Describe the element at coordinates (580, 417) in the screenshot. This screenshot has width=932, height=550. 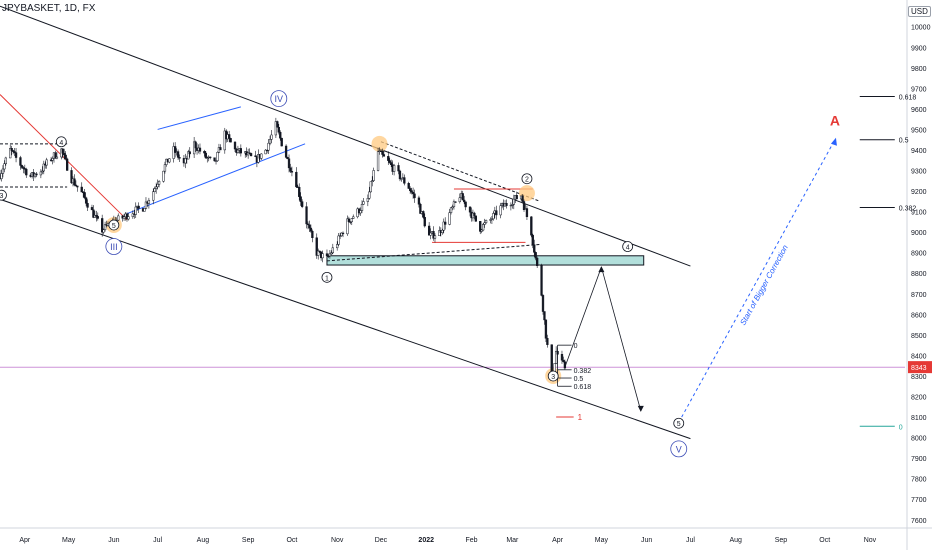
I see `red-level-label: 1` at that location.